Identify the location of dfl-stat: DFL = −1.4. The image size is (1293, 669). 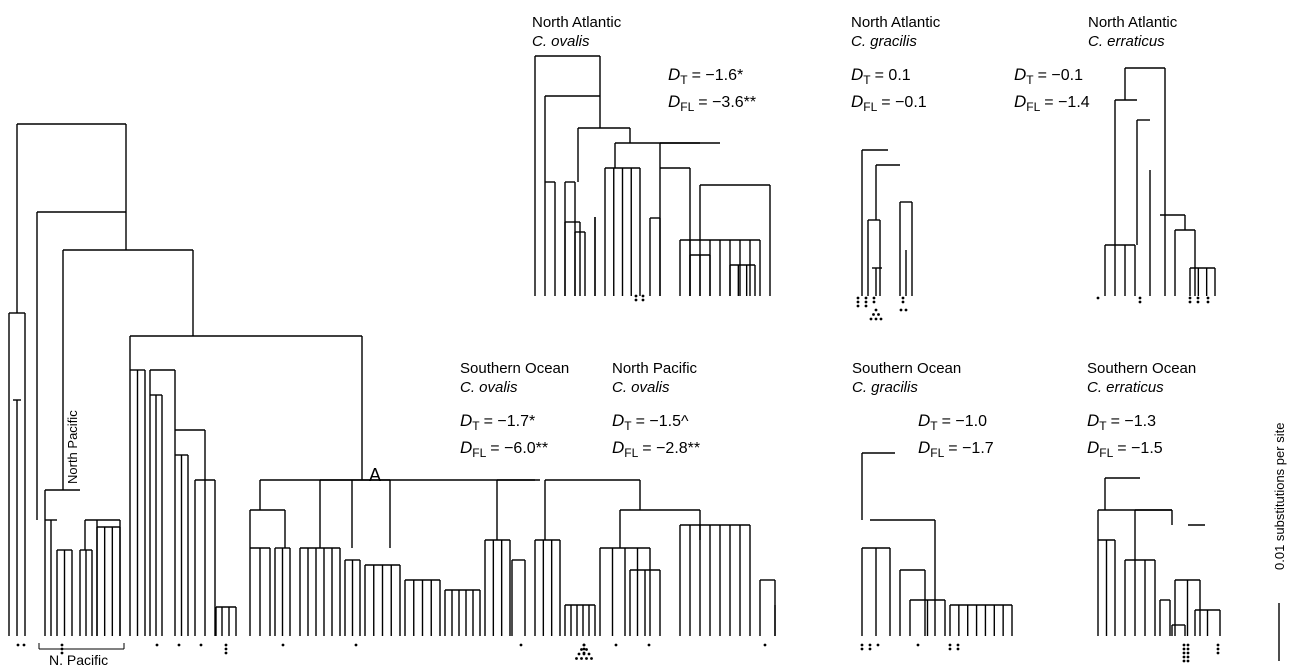
(1052, 103).